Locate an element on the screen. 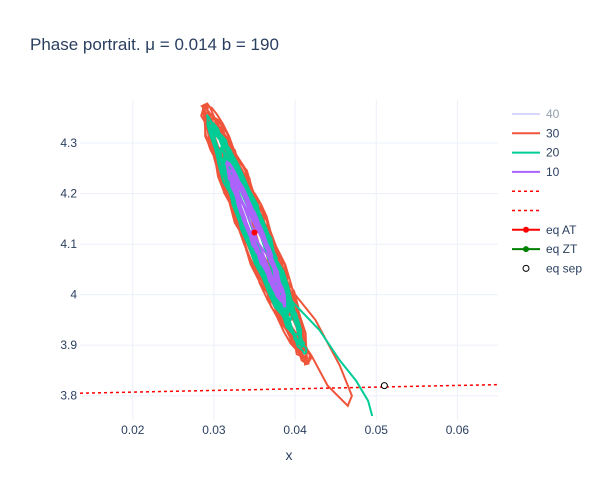 This screenshot has height=500, width=600. legend-label: 10 is located at coordinates (553, 172).